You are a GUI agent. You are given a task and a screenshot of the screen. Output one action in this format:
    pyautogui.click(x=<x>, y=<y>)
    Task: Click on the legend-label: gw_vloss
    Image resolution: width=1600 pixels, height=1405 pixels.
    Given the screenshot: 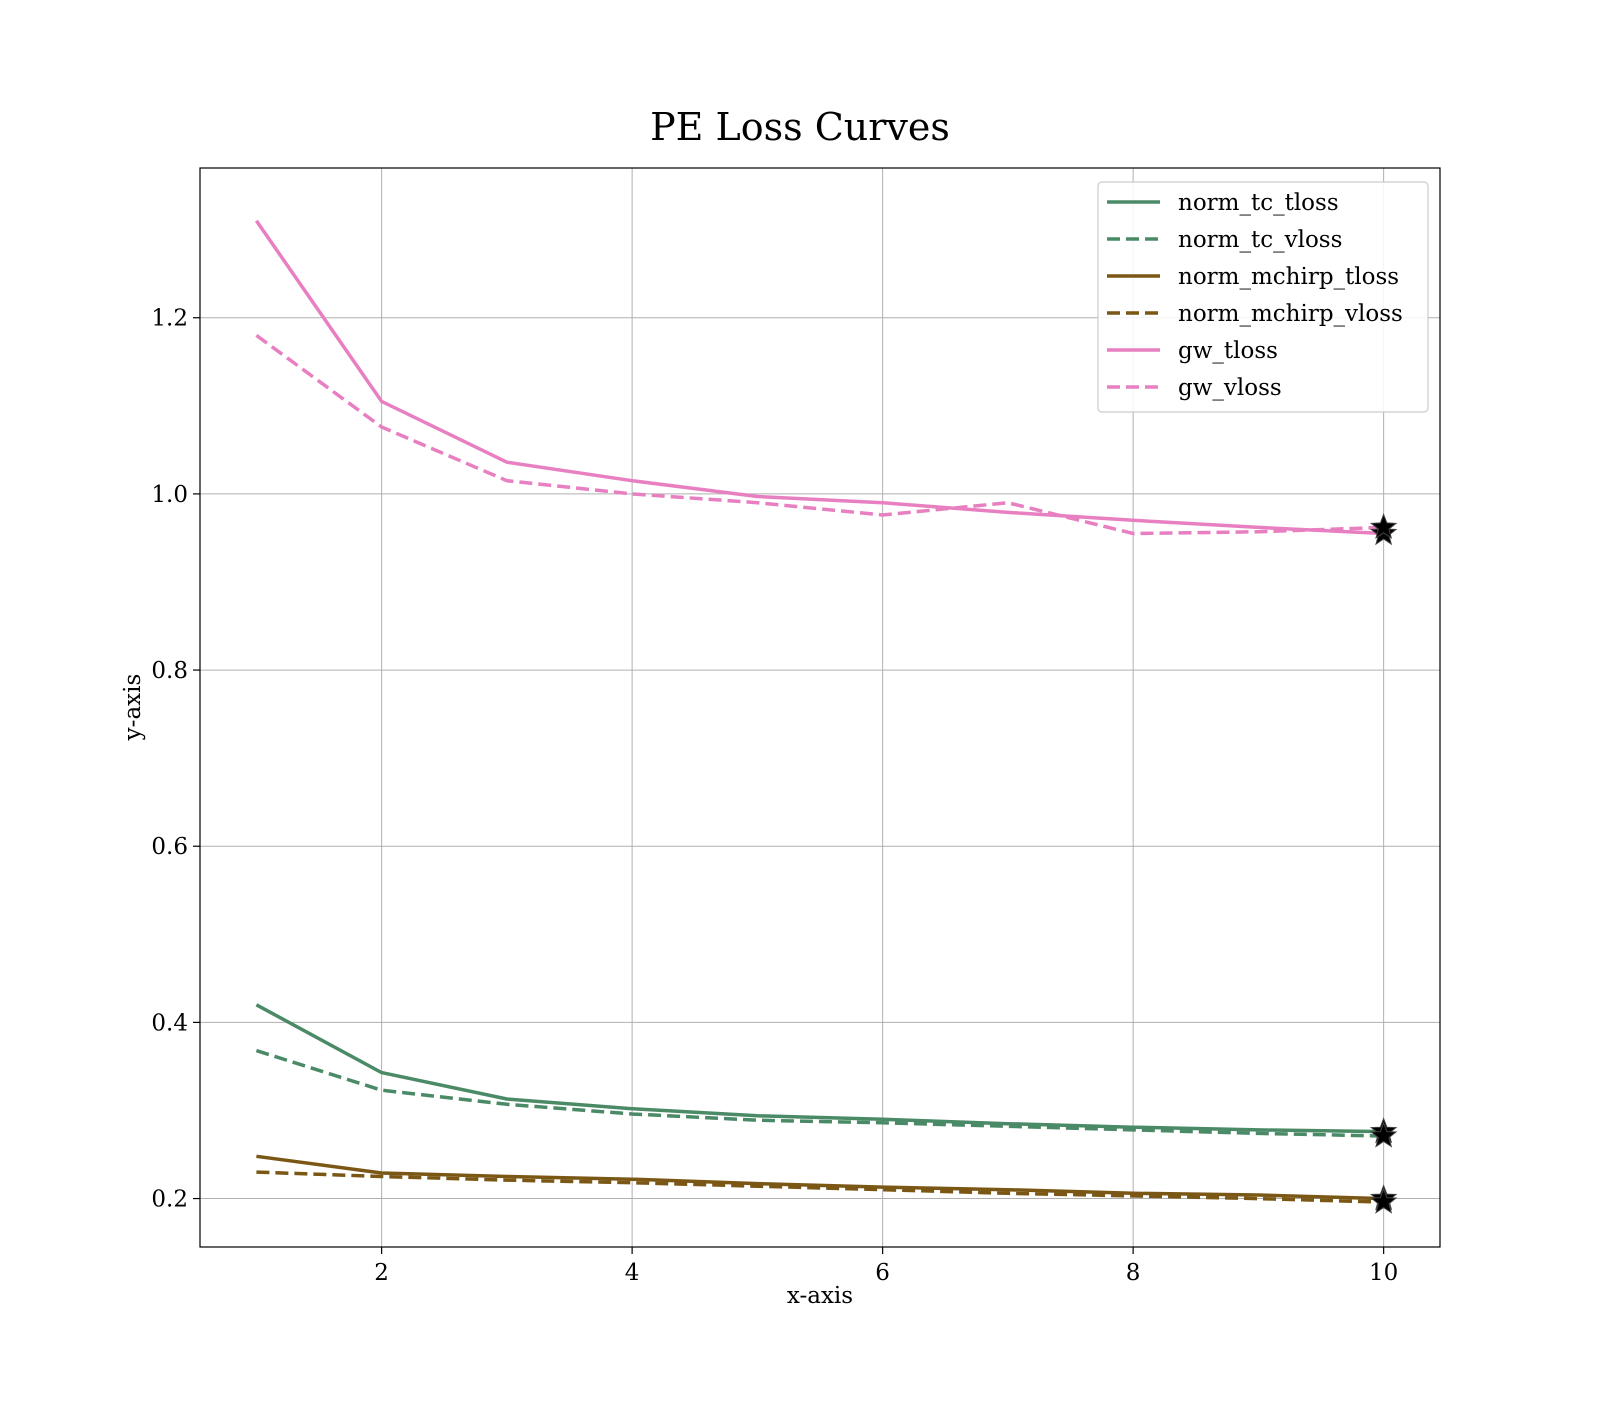 What is the action you would take?
    pyautogui.click(x=1230, y=388)
    